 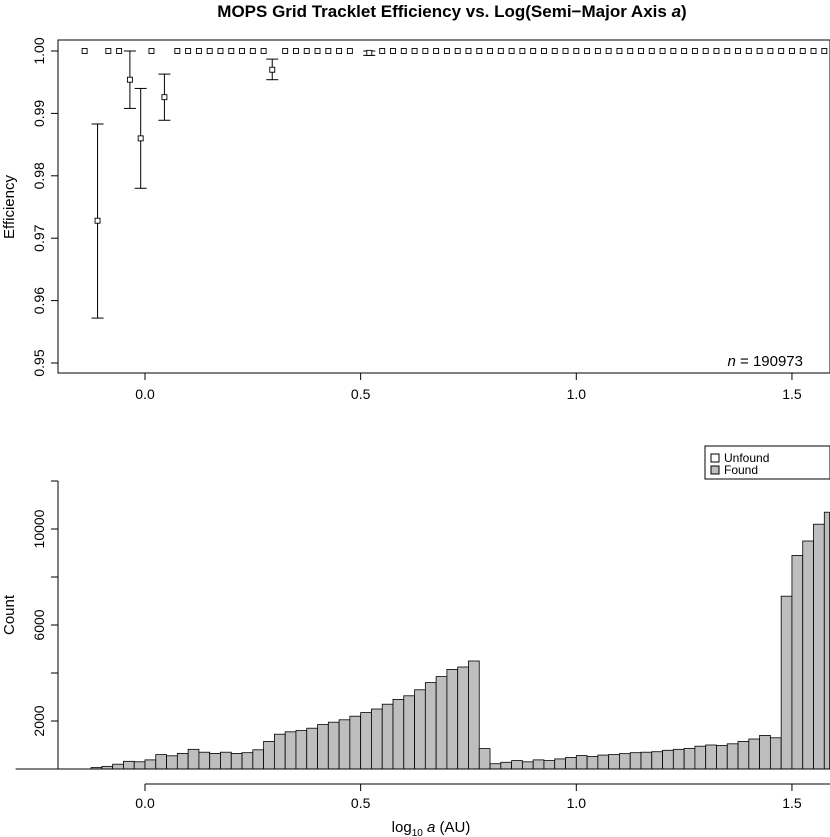 I want to click on count-x-tick-label: 0.5, so click(x=361, y=803).